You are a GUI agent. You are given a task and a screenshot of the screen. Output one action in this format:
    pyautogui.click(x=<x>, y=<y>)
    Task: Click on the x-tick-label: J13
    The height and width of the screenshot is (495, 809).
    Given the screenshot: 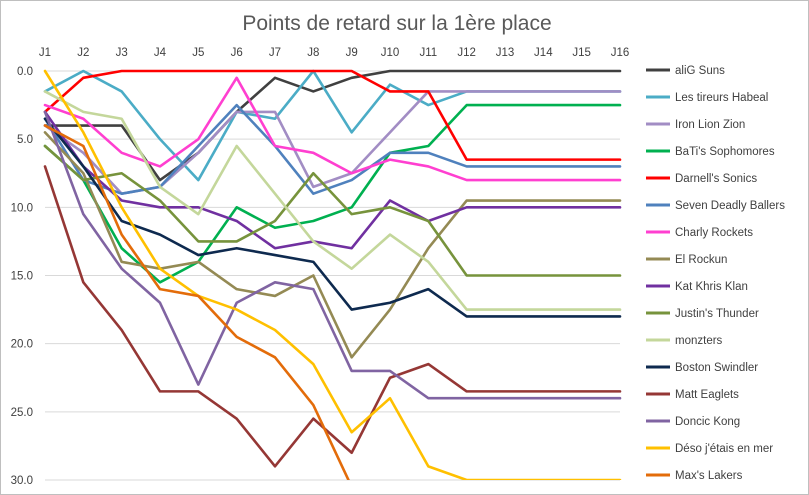 What is the action you would take?
    pyautogui.click(x=505, y=53)
    